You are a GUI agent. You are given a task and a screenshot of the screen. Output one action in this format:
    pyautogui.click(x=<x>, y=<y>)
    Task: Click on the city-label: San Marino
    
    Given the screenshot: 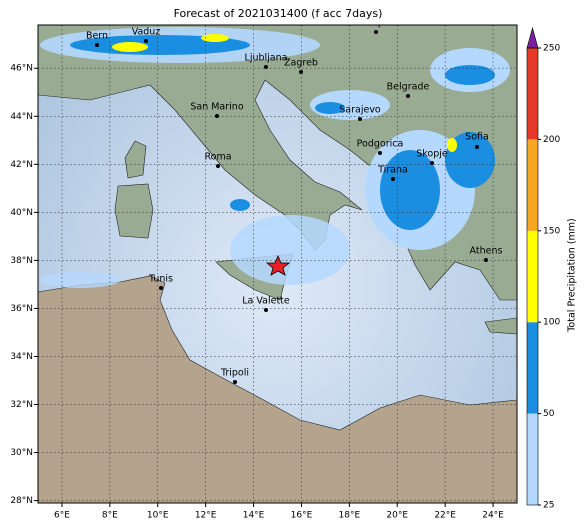 What is the action you would take?
    pyautogui.click(x=216, y=107)
    